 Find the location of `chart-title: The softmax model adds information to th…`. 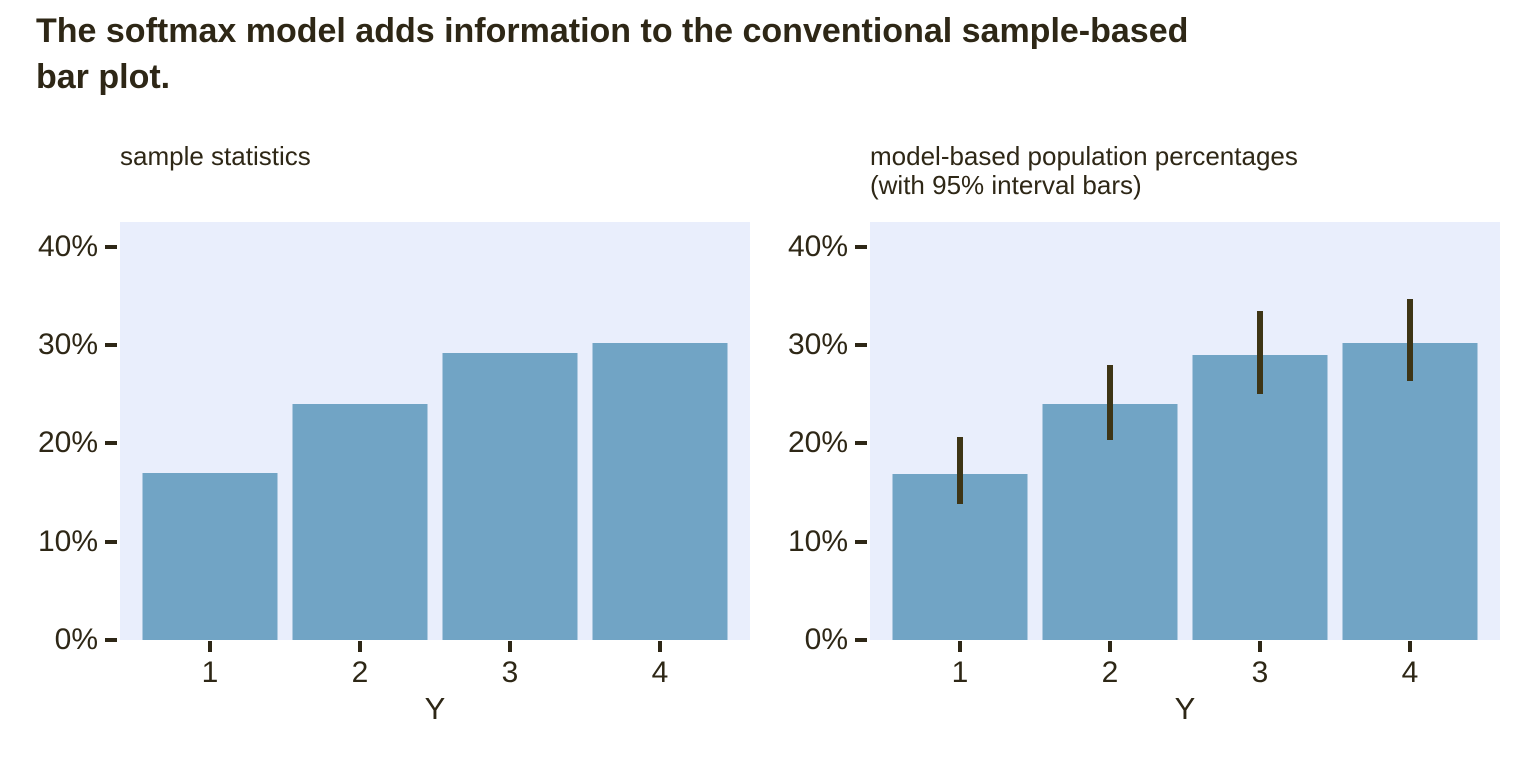

chart-title: The softmax model adds information to th… is located at coordinates (612, 54).